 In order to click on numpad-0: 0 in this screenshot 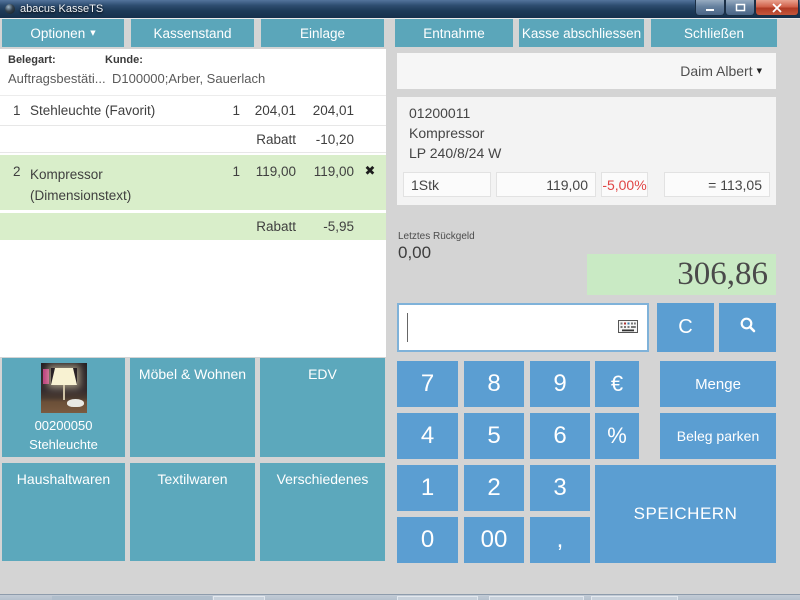, I will do `click(427, 540)`.